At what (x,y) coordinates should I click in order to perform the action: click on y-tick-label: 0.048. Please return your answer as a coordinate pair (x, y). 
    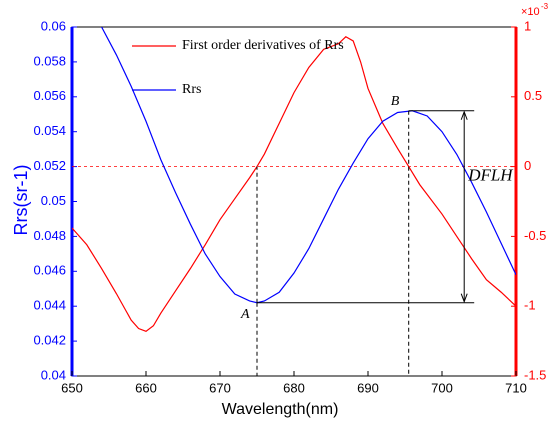
    Looking at the image, I should click on (49, 235).